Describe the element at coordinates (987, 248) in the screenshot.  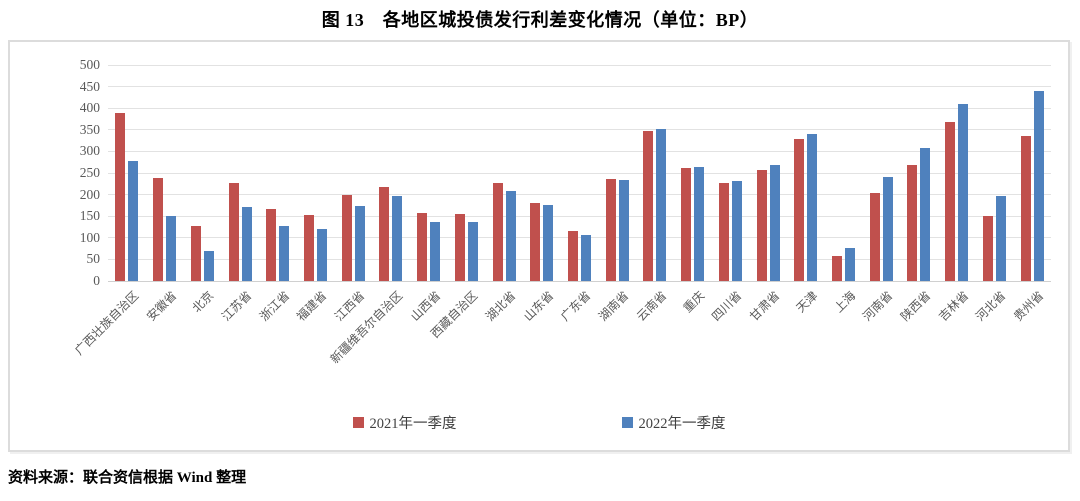
I see `bar-2021年一季度-河北省` at that location.